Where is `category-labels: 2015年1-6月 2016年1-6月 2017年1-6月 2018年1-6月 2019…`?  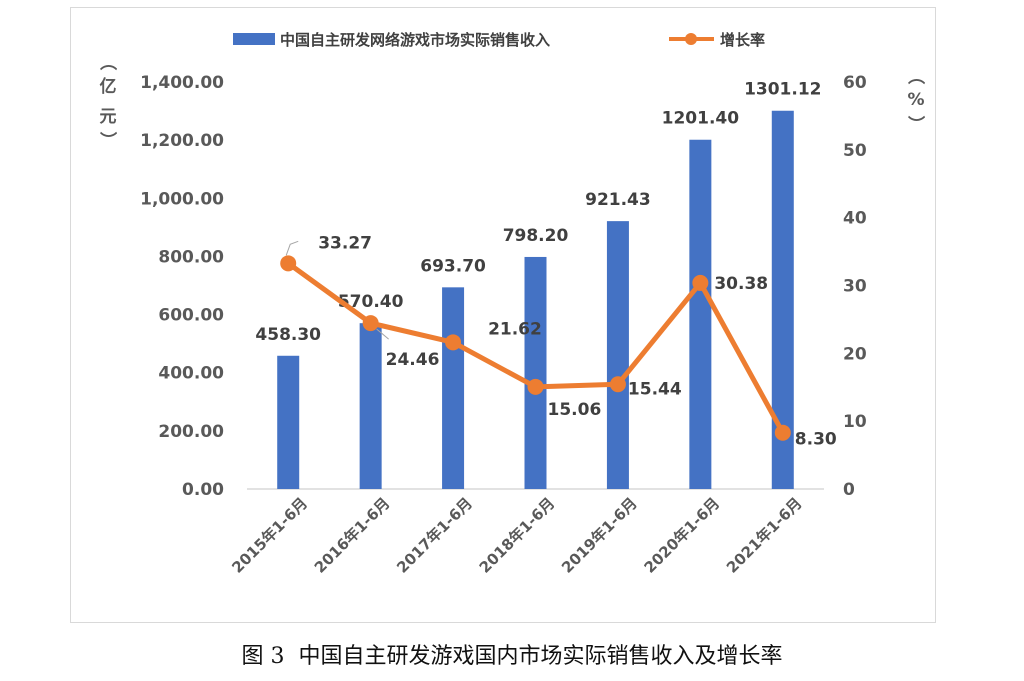 category-labels: 2015年1-6月 2016年1-6月 2017年1-6月 2018年1-6月 2019… is located at coordinates (516, 535).